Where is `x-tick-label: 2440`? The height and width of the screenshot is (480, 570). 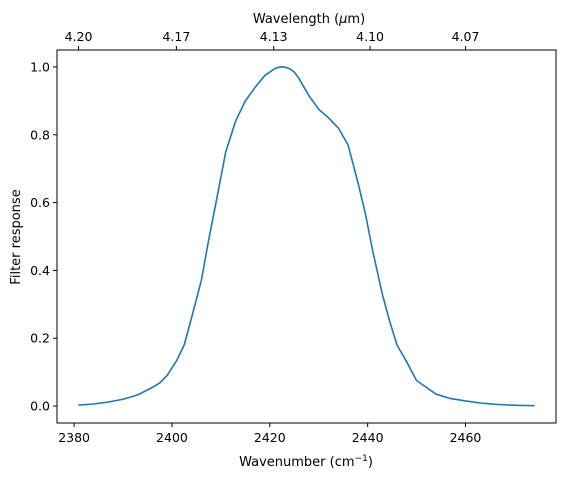 x-tick-label: 2440 is located at coordinates (368, 437).